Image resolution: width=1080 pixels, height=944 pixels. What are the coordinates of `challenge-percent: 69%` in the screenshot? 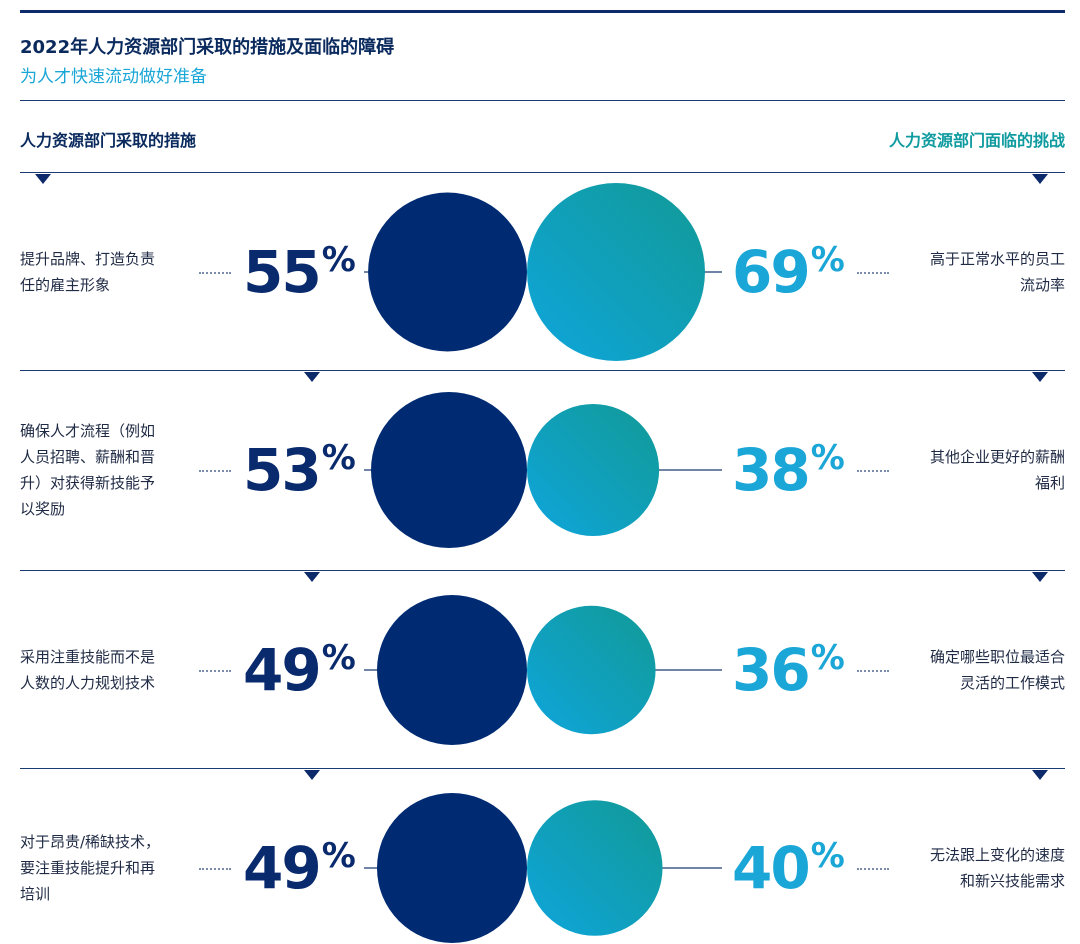 It's located at (788, 270).